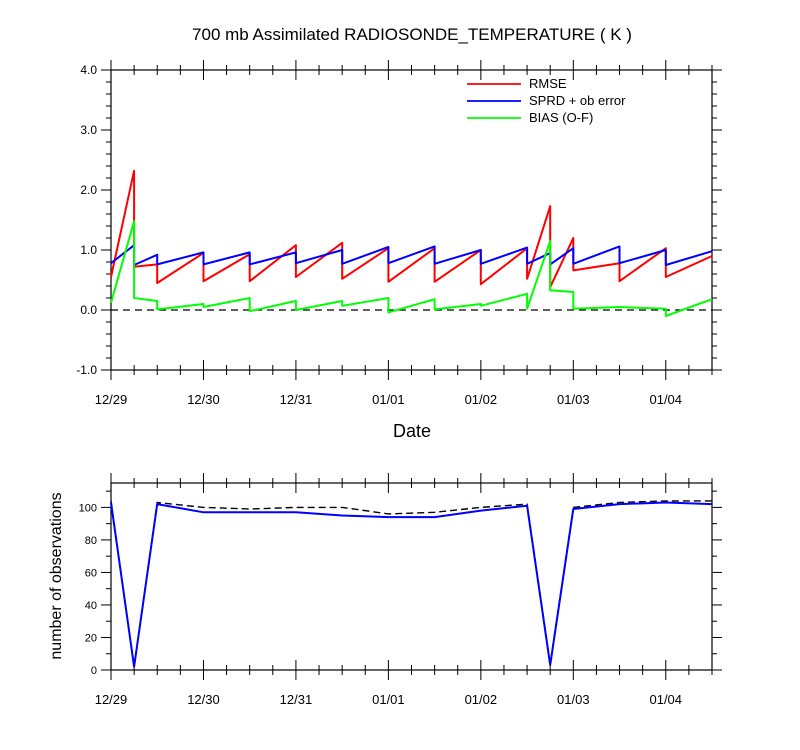  What do you see at coordinates (56, 575) in the screenshot?
I see `y-axis-label-observations: number of observations` at bounding box center [56, 575].